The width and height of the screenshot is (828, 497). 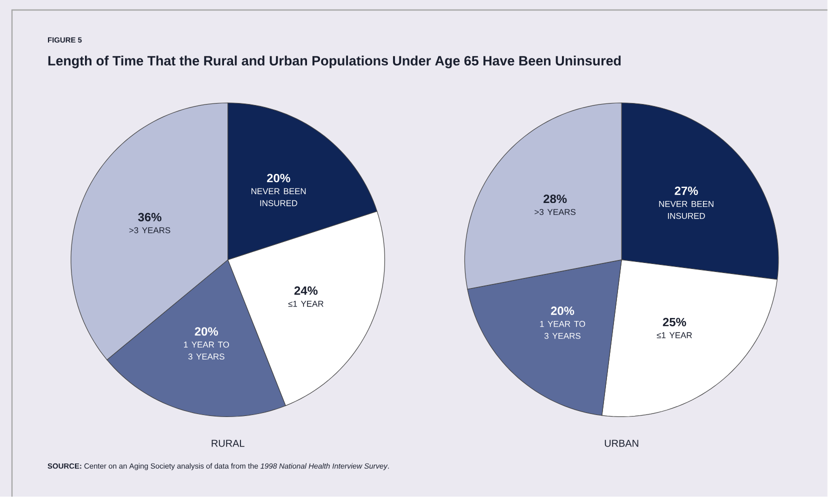 I want to click on text: URBAN, so click(x=621, y=443).